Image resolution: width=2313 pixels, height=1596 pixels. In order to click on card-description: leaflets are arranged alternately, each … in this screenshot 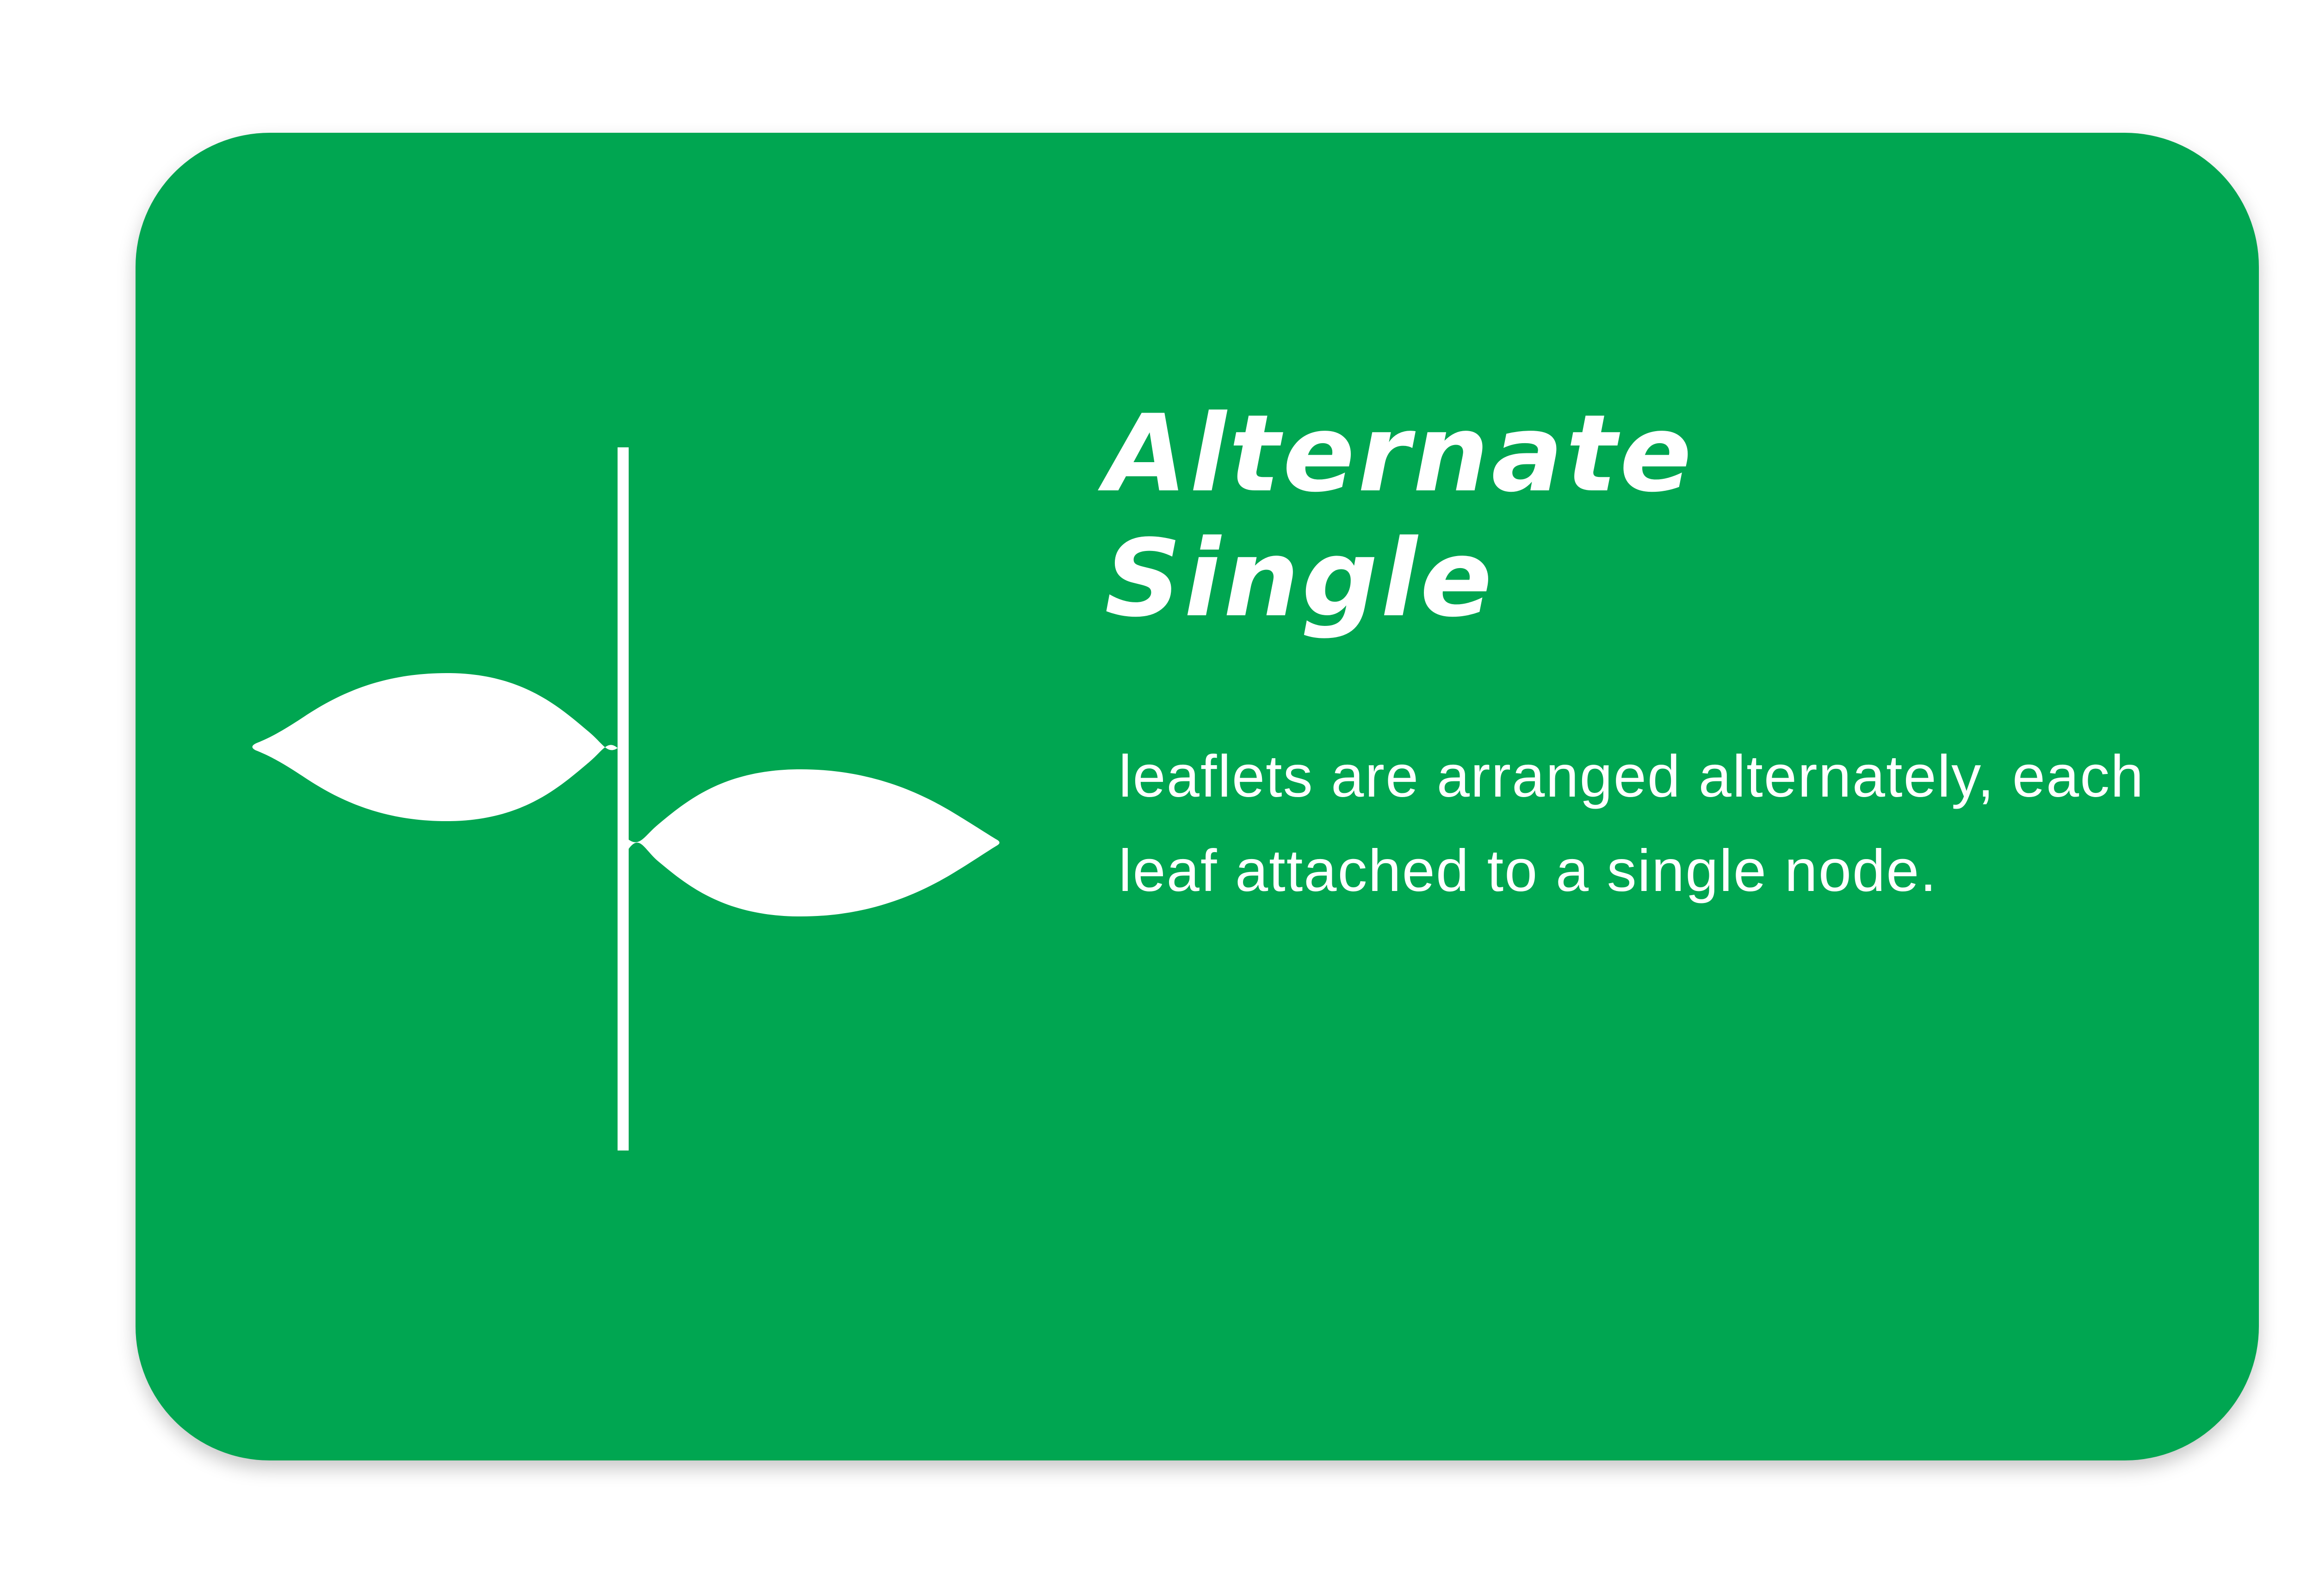, I will do `click(1632, 824)`.